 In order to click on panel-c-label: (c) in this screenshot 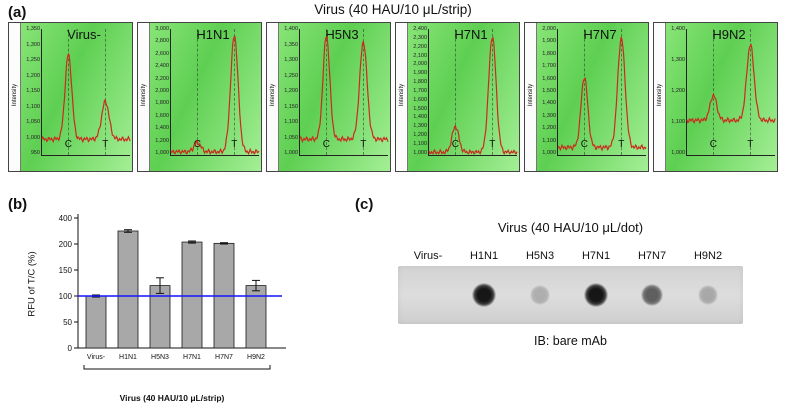, I will do `click(364, 204)`.